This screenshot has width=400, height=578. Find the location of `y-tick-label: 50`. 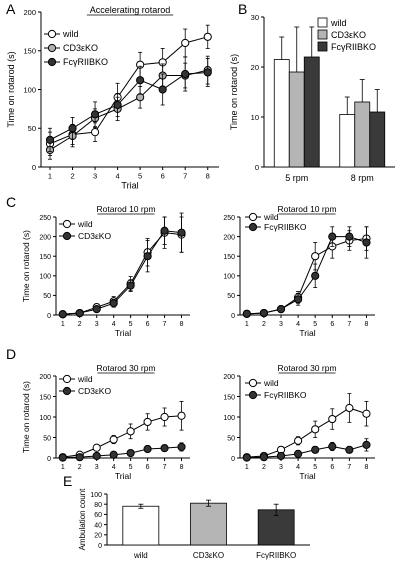

y-tick-label: 50 is located at coordinates (32, 128).